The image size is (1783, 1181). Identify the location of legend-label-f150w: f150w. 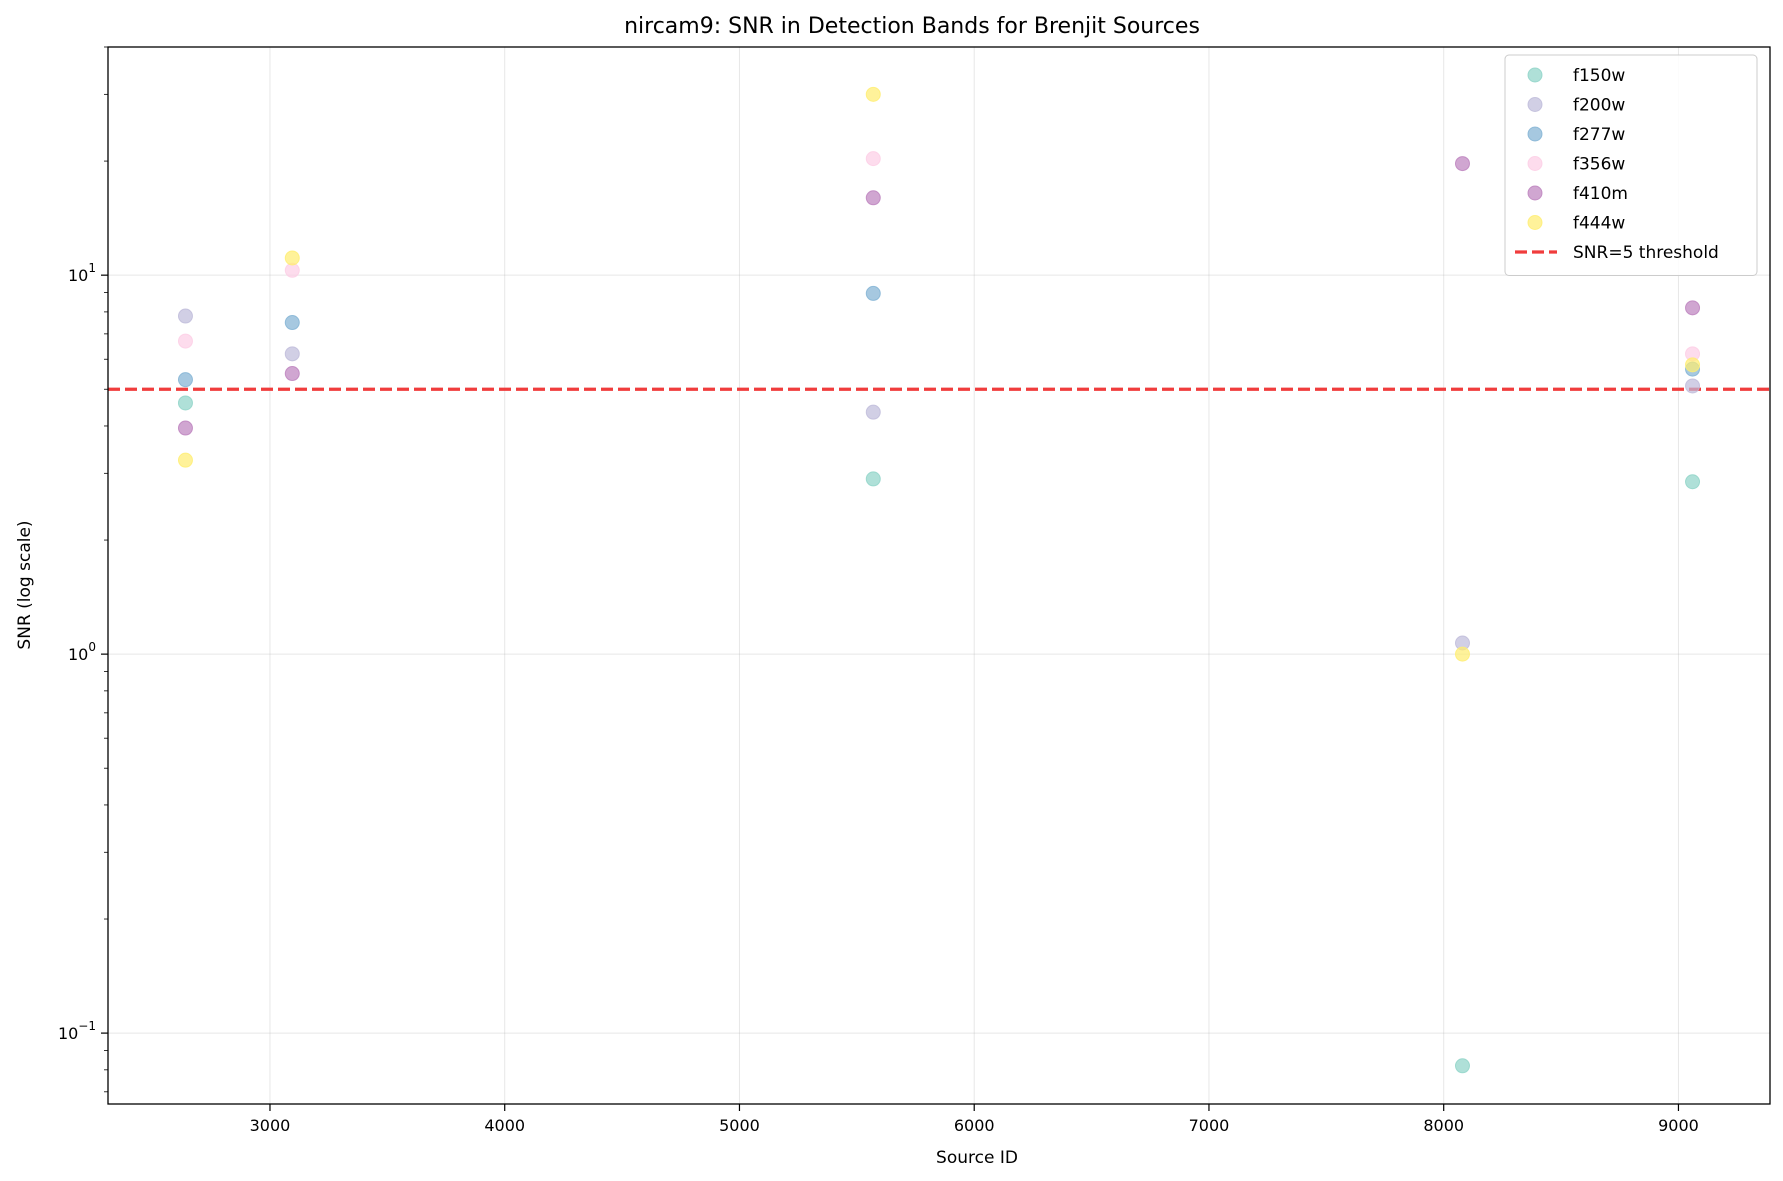
(1599, 76).